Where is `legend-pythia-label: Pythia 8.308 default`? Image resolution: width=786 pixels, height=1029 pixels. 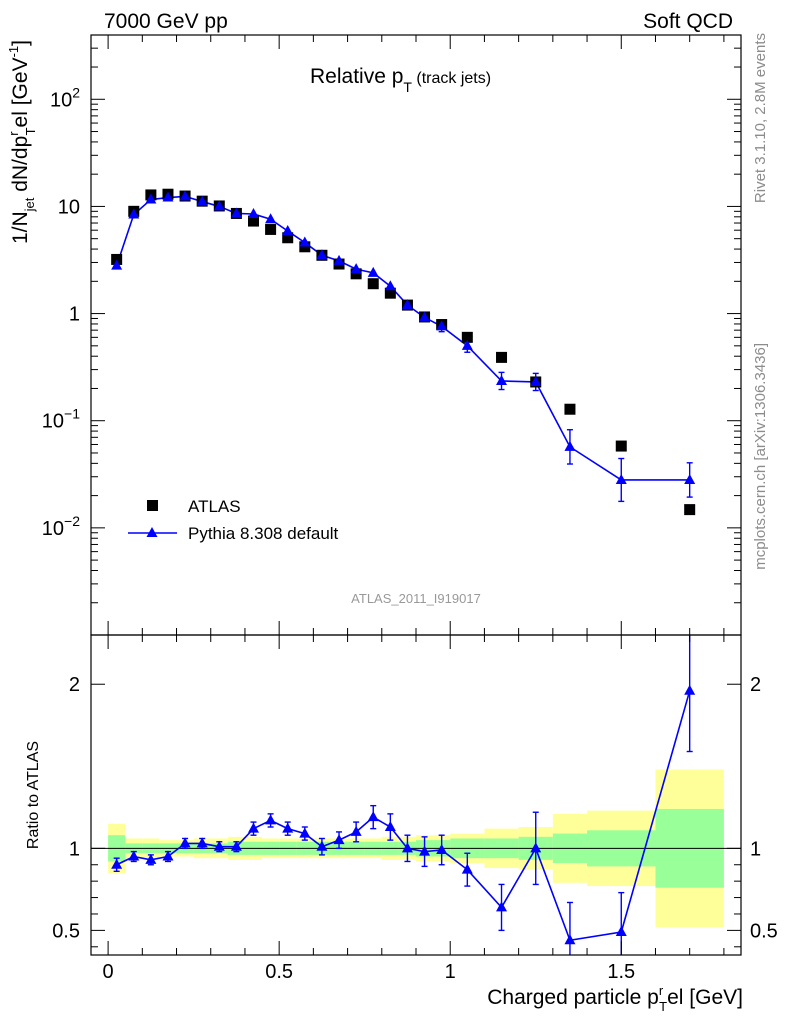 legend-pythia-label: Pythia 8.308 default is located at coordinates (263, 533).